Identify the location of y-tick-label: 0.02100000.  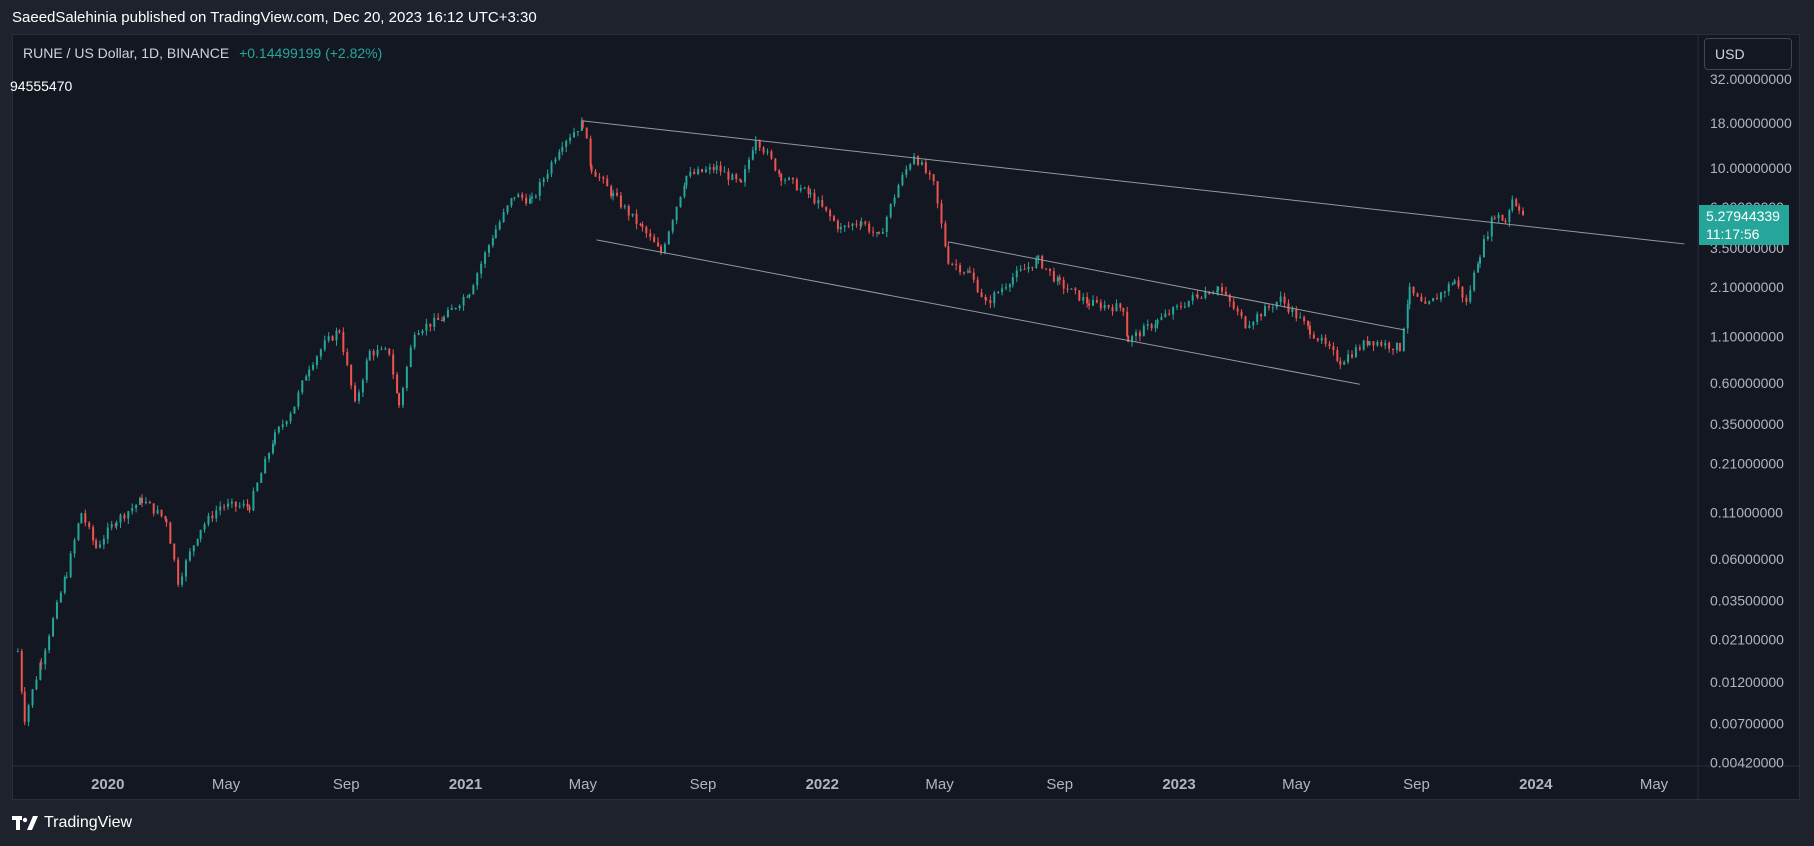
(1747, 639).